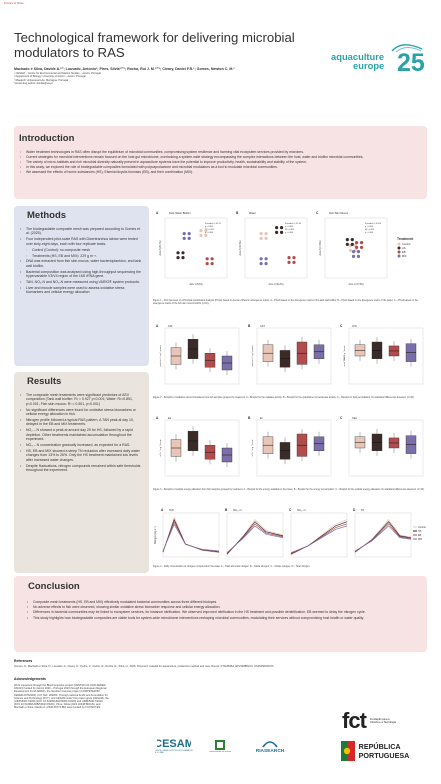  What do you see at coordinates (47, 138) in the screenshot?
I see `introduction-heading: Introduction` at bounding box center [47, 138].